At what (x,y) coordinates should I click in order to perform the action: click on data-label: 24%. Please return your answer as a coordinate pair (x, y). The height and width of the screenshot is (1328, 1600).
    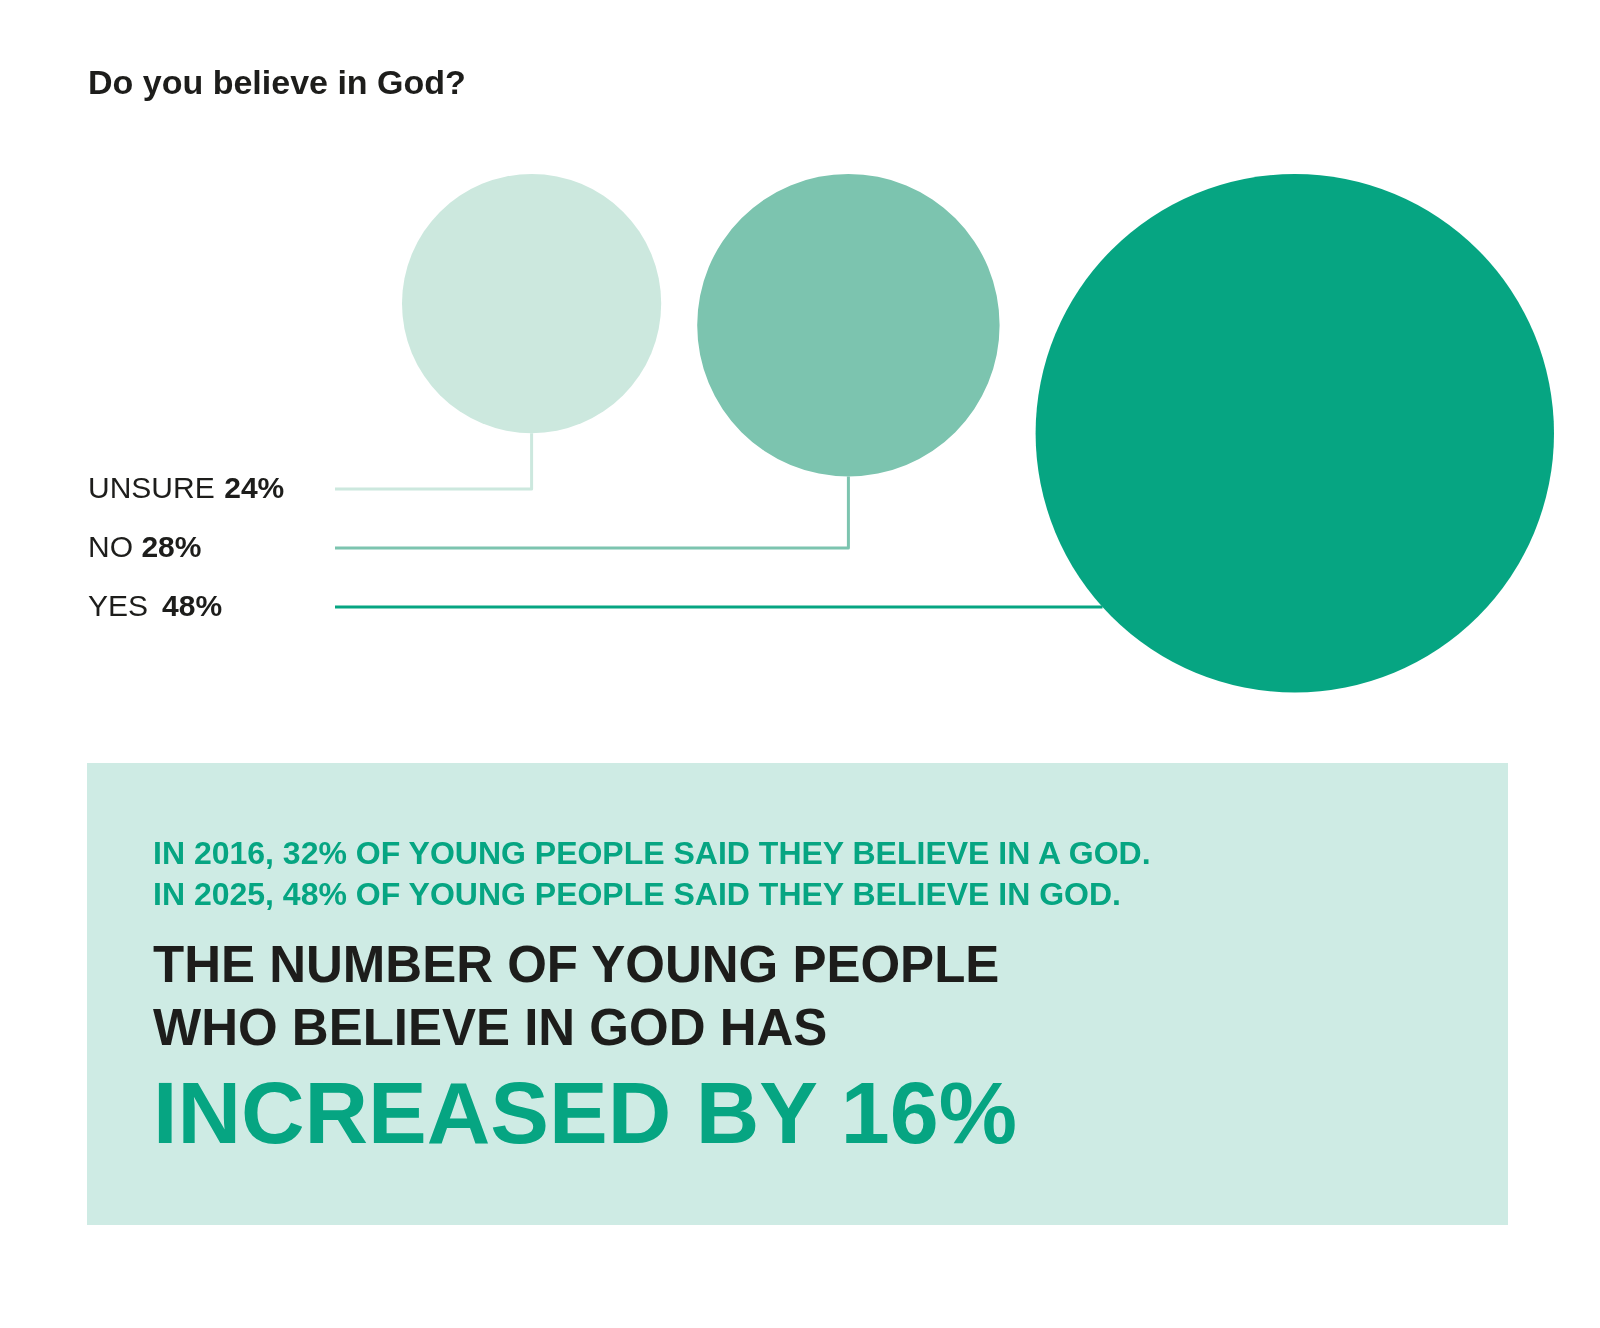
    Looking at the image, I should click on (254, 487).